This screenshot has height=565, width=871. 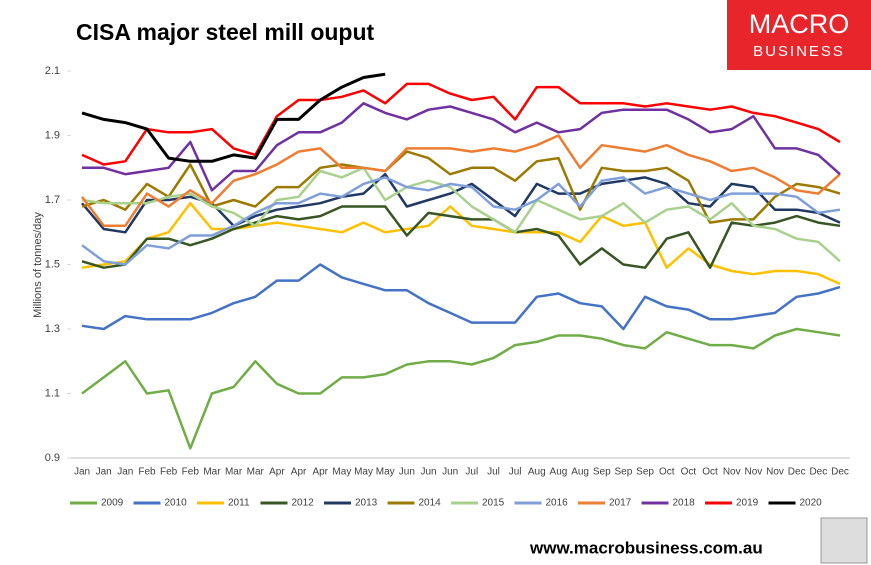 I want to click on legend-label: 2012, so click(x=303, y=503).